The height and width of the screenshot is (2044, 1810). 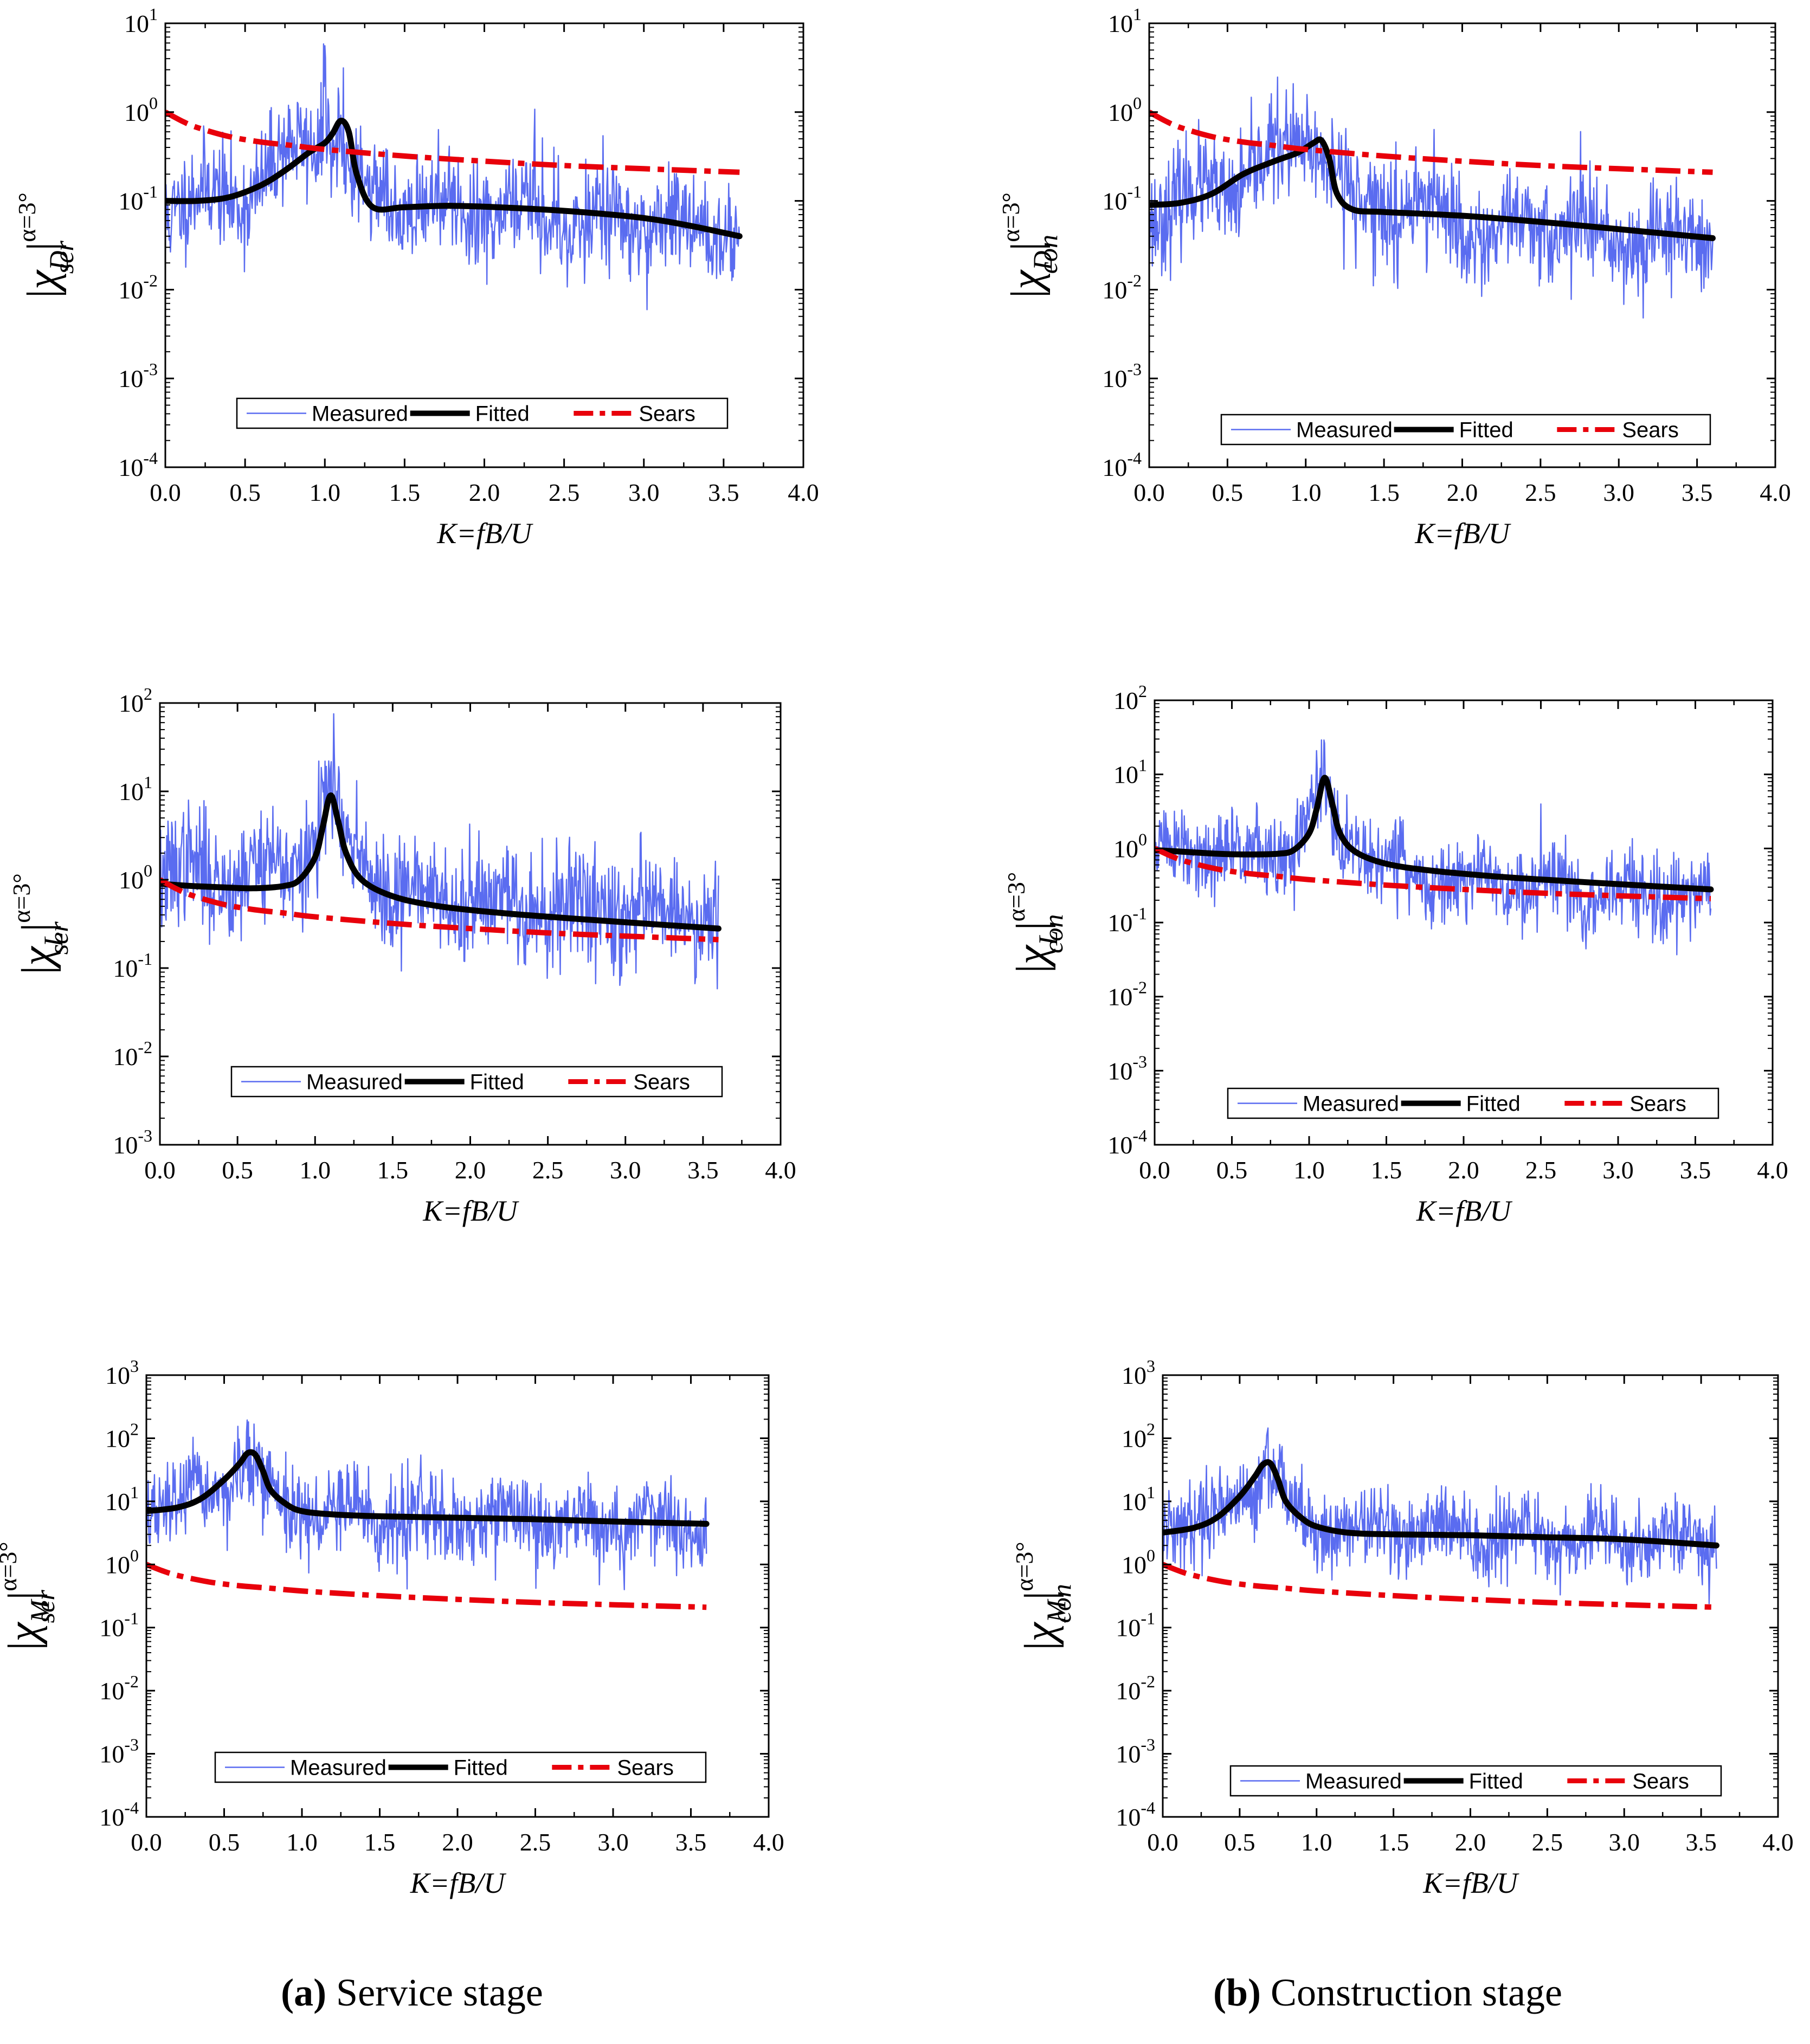 I want to click on series-measured-M-con, so click(x=1440, y=1515).